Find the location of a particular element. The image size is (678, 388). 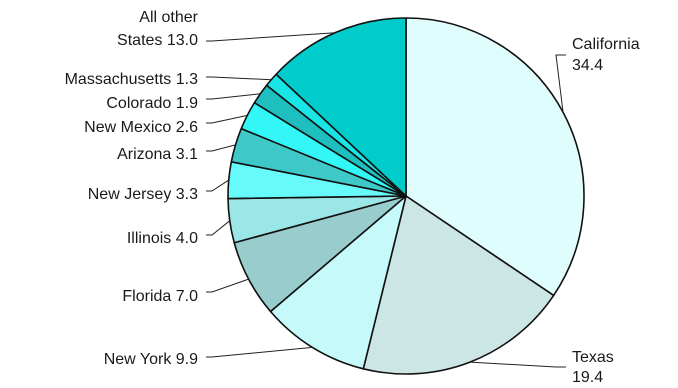

slice-label-line: New York 9.9 is located at coordinates (151, 359).